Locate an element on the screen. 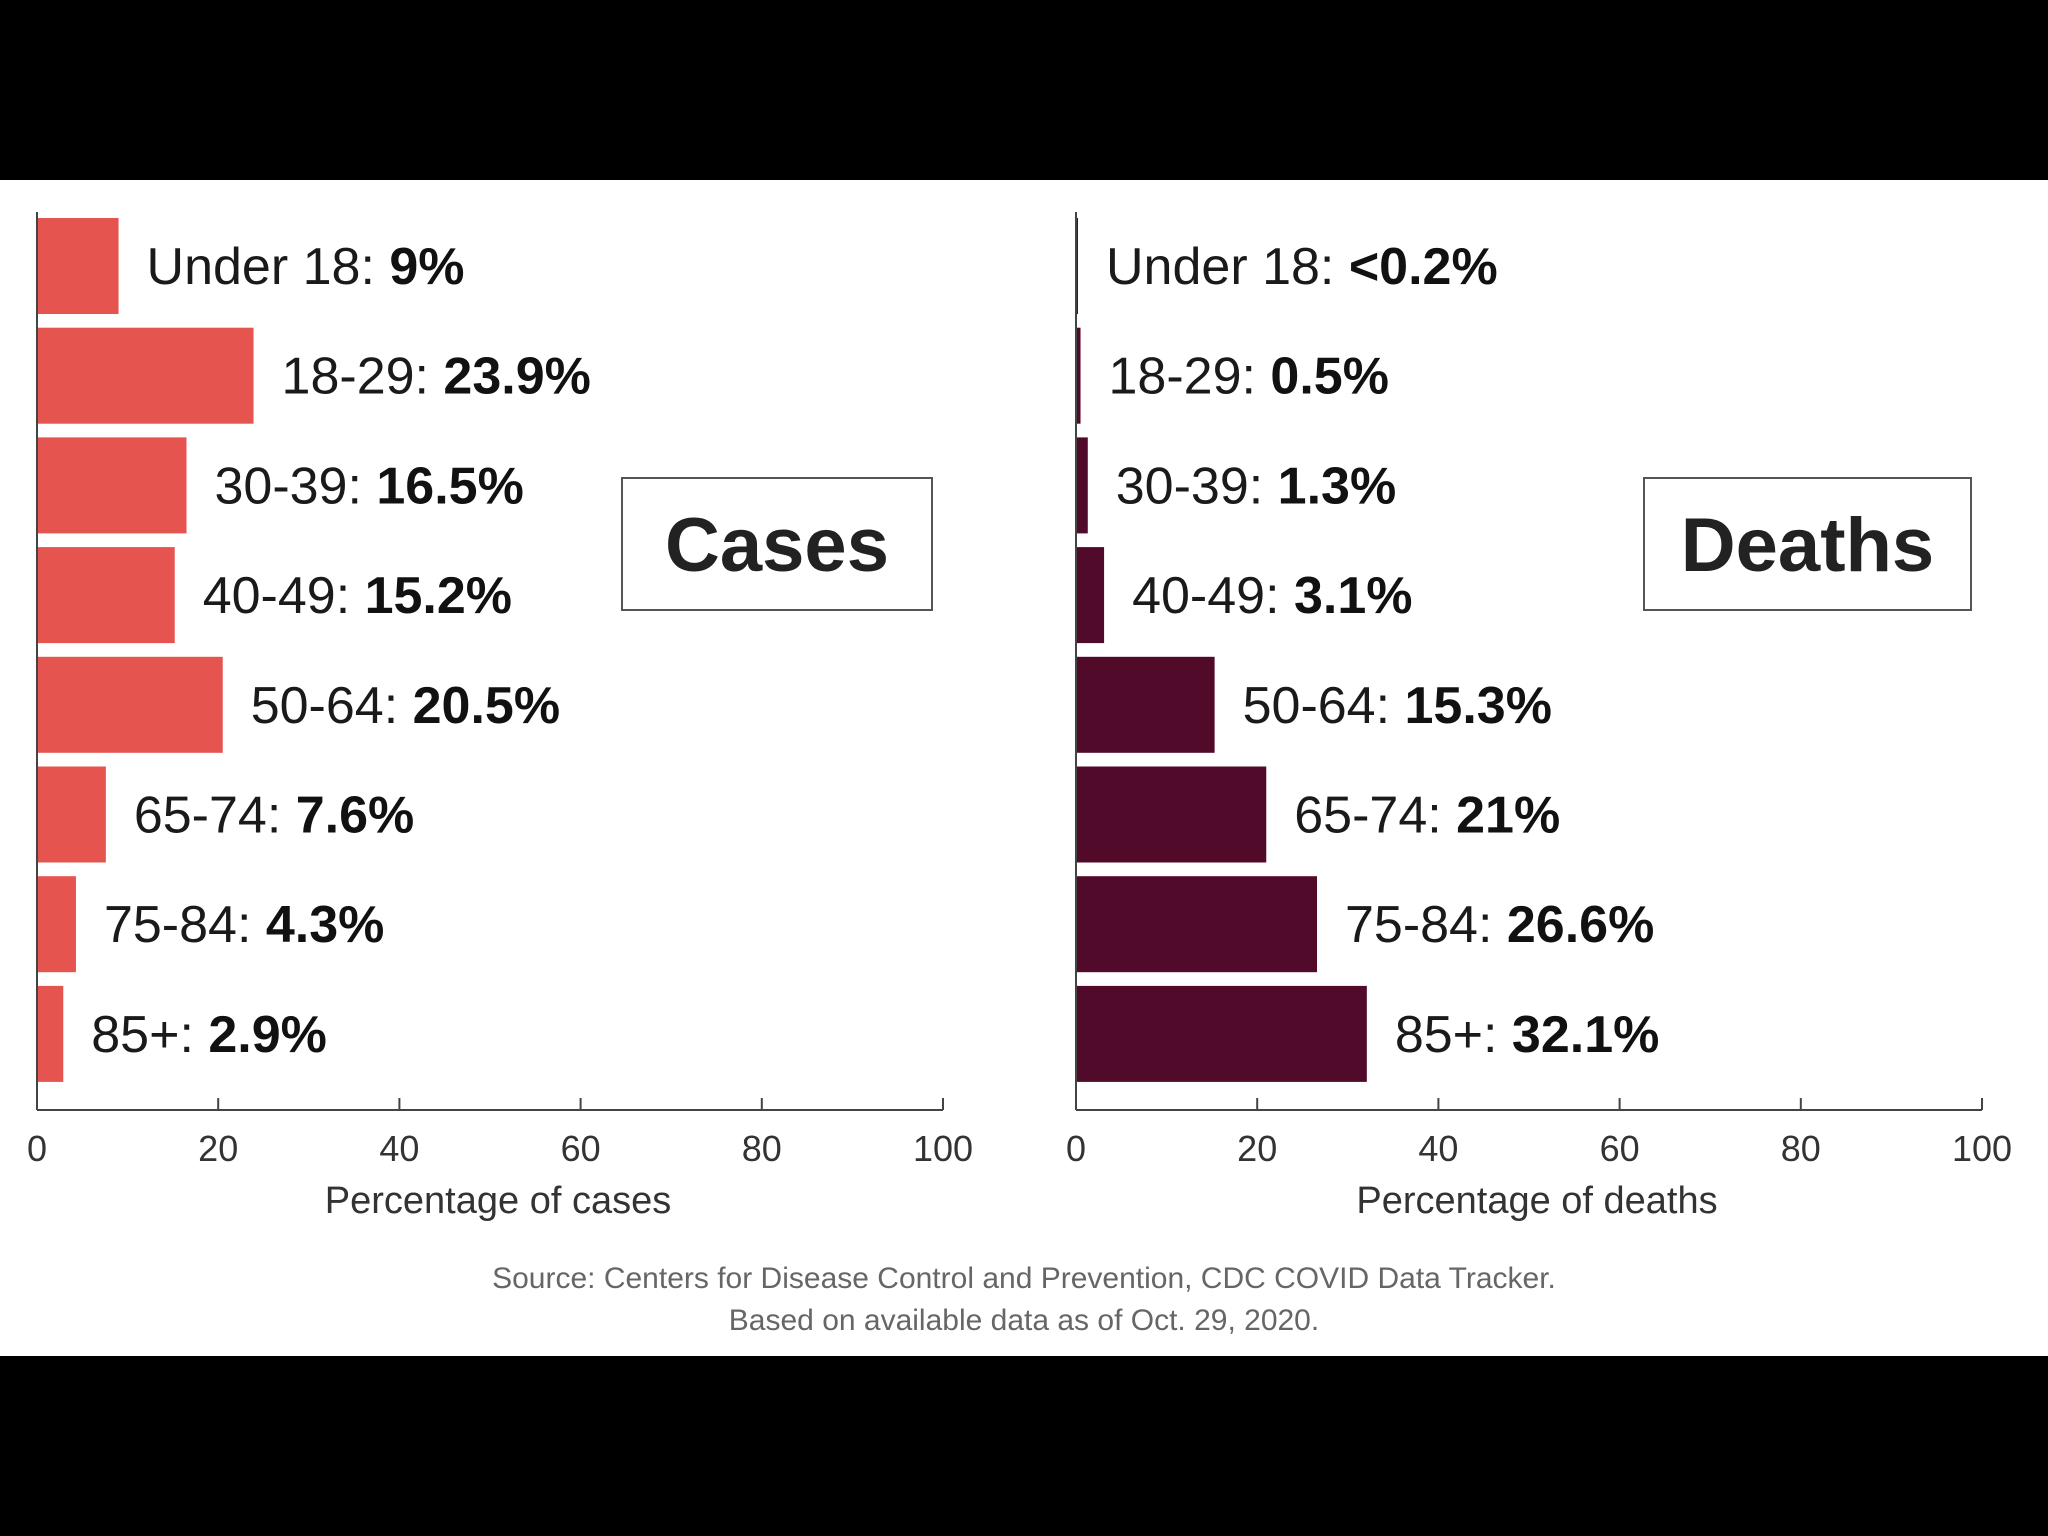 The width and height of the screenshot is (2048, 1536). cases-bar-label-0: Under 18: 9% is located at coordinates (306, 267).